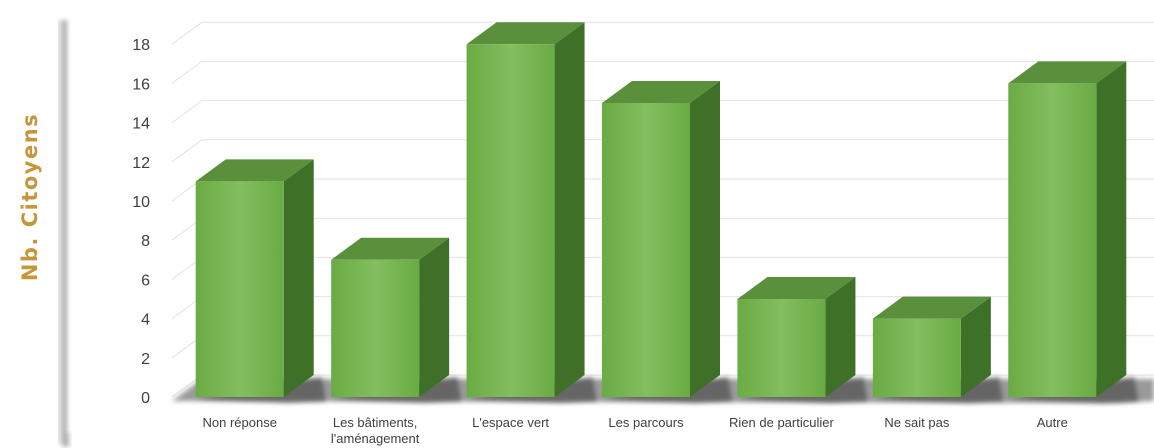  What do you see at coordinates (141, 222) in the screenshot?
I see `y-axis-ticks: 0 2 4 6 8 10 12 14 16 18` at bounding box center [141, 222].